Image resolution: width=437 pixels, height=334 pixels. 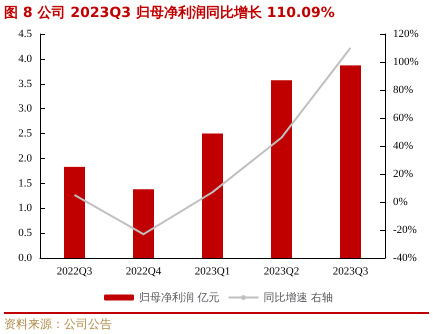 What do you see at coordinates (25, 158) in the screenshot?
I see `y-tick-label: 2.0` at bounding box center [25, 158].